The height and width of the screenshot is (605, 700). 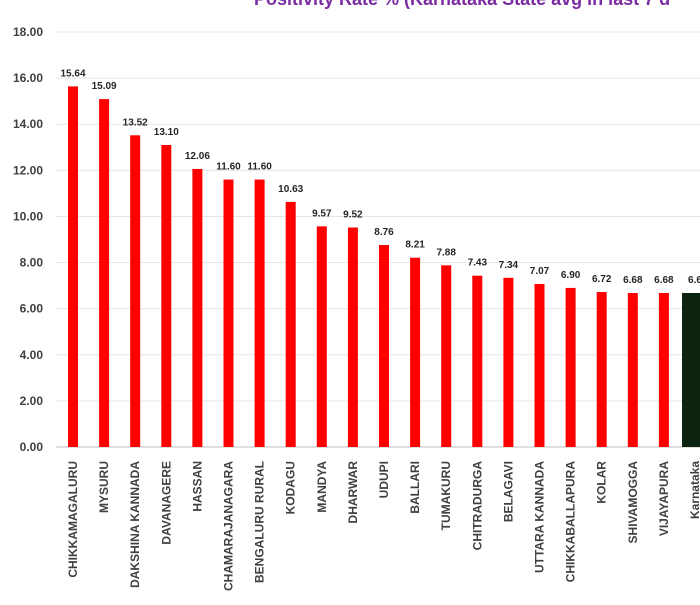 I want to click on value-label: 6.6, so click(x=694, y=280).